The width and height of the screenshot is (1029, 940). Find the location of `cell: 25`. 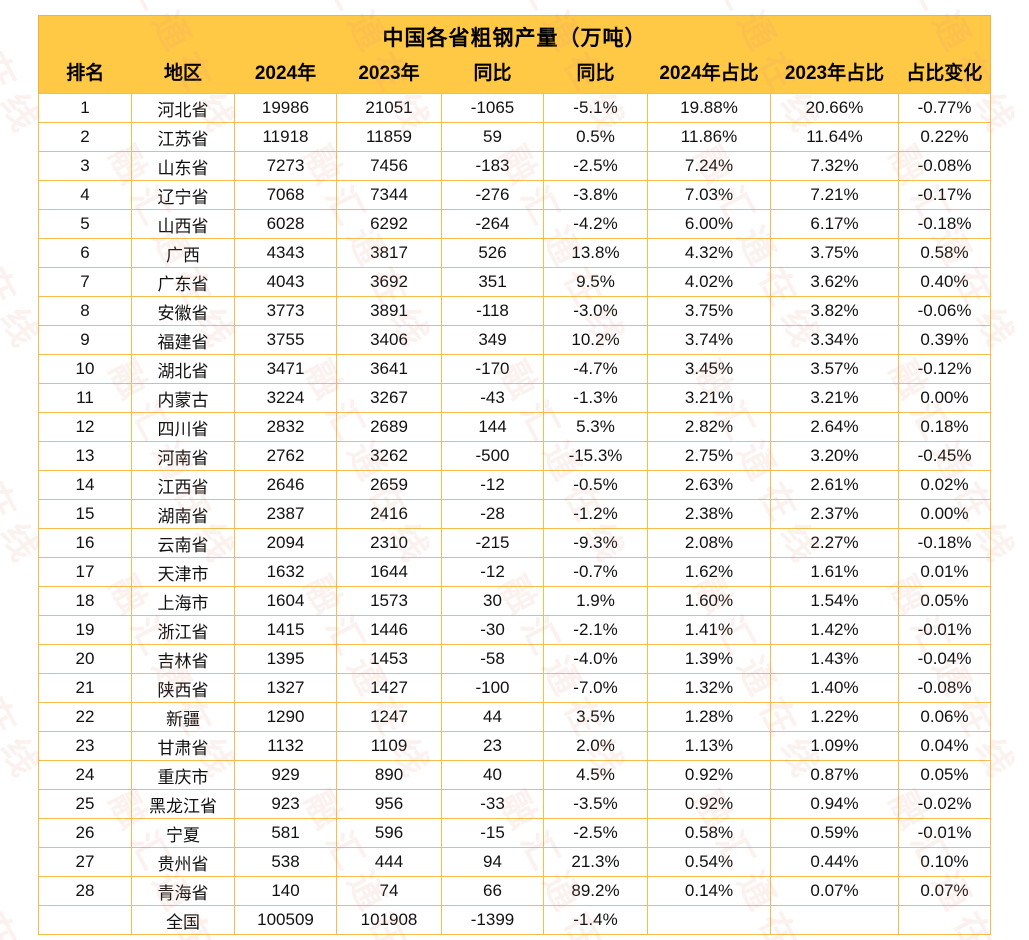

cell: 25 is located at coordinates (85, 804).